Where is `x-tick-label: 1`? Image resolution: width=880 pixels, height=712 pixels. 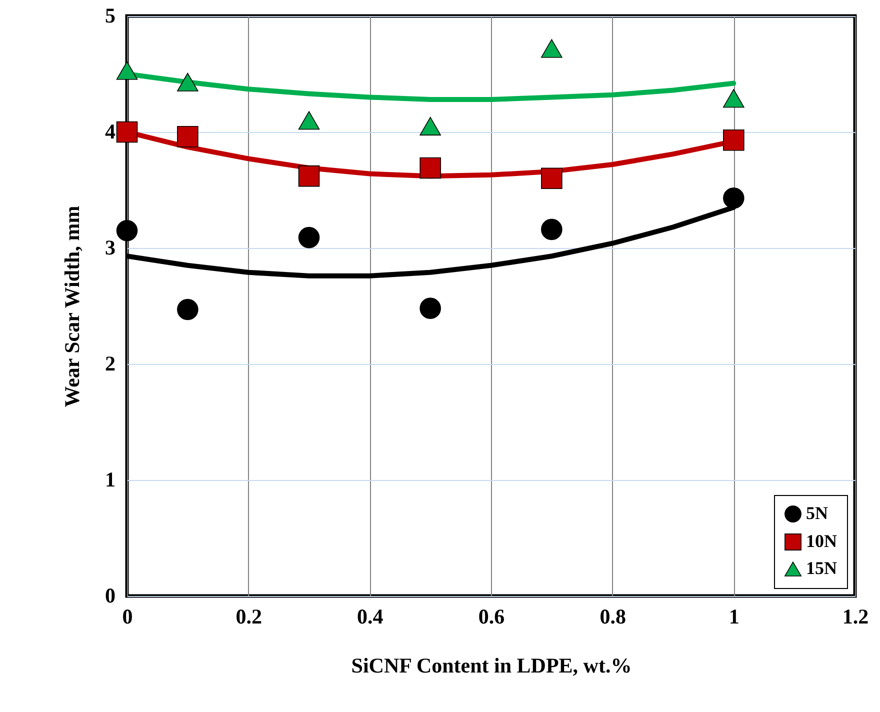 x-tick-label: 1 is located at coordinates (734, 616).